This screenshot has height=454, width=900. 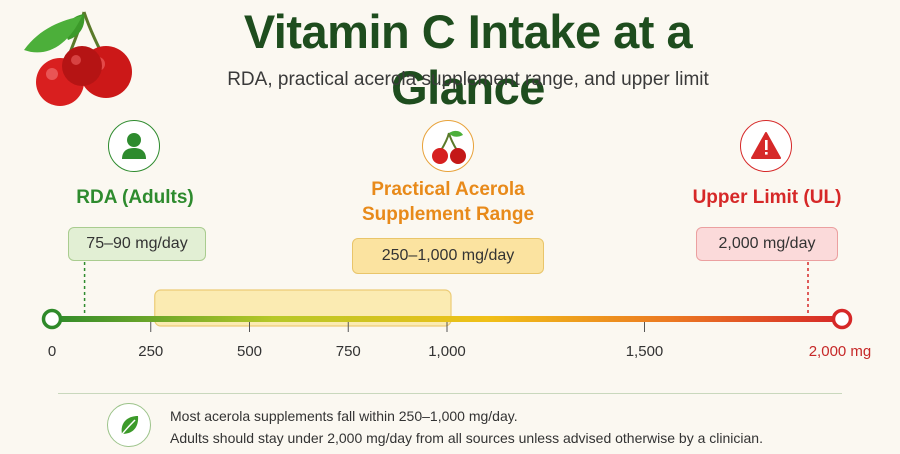 I want to click on scale-tick-label: 1,500, so click(x=644, y=351).